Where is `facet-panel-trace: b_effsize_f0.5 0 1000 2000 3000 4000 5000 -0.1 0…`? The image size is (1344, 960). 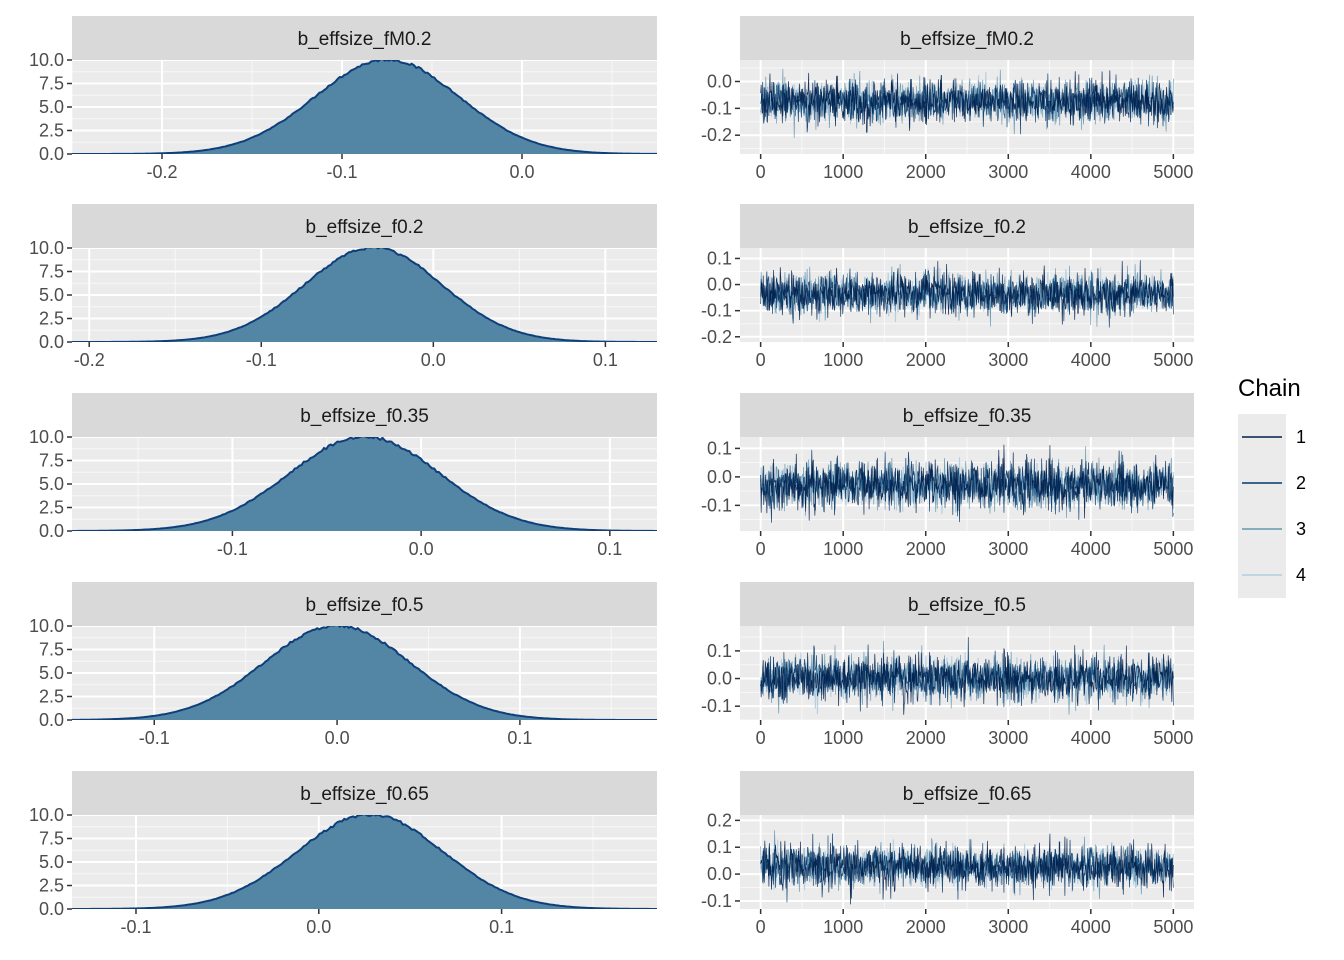 facet-panel-trace: b_effsize_f0.5 0 1000 2000 3000 4000 5000 -0.1 0… is located at coordinates (947, 665).